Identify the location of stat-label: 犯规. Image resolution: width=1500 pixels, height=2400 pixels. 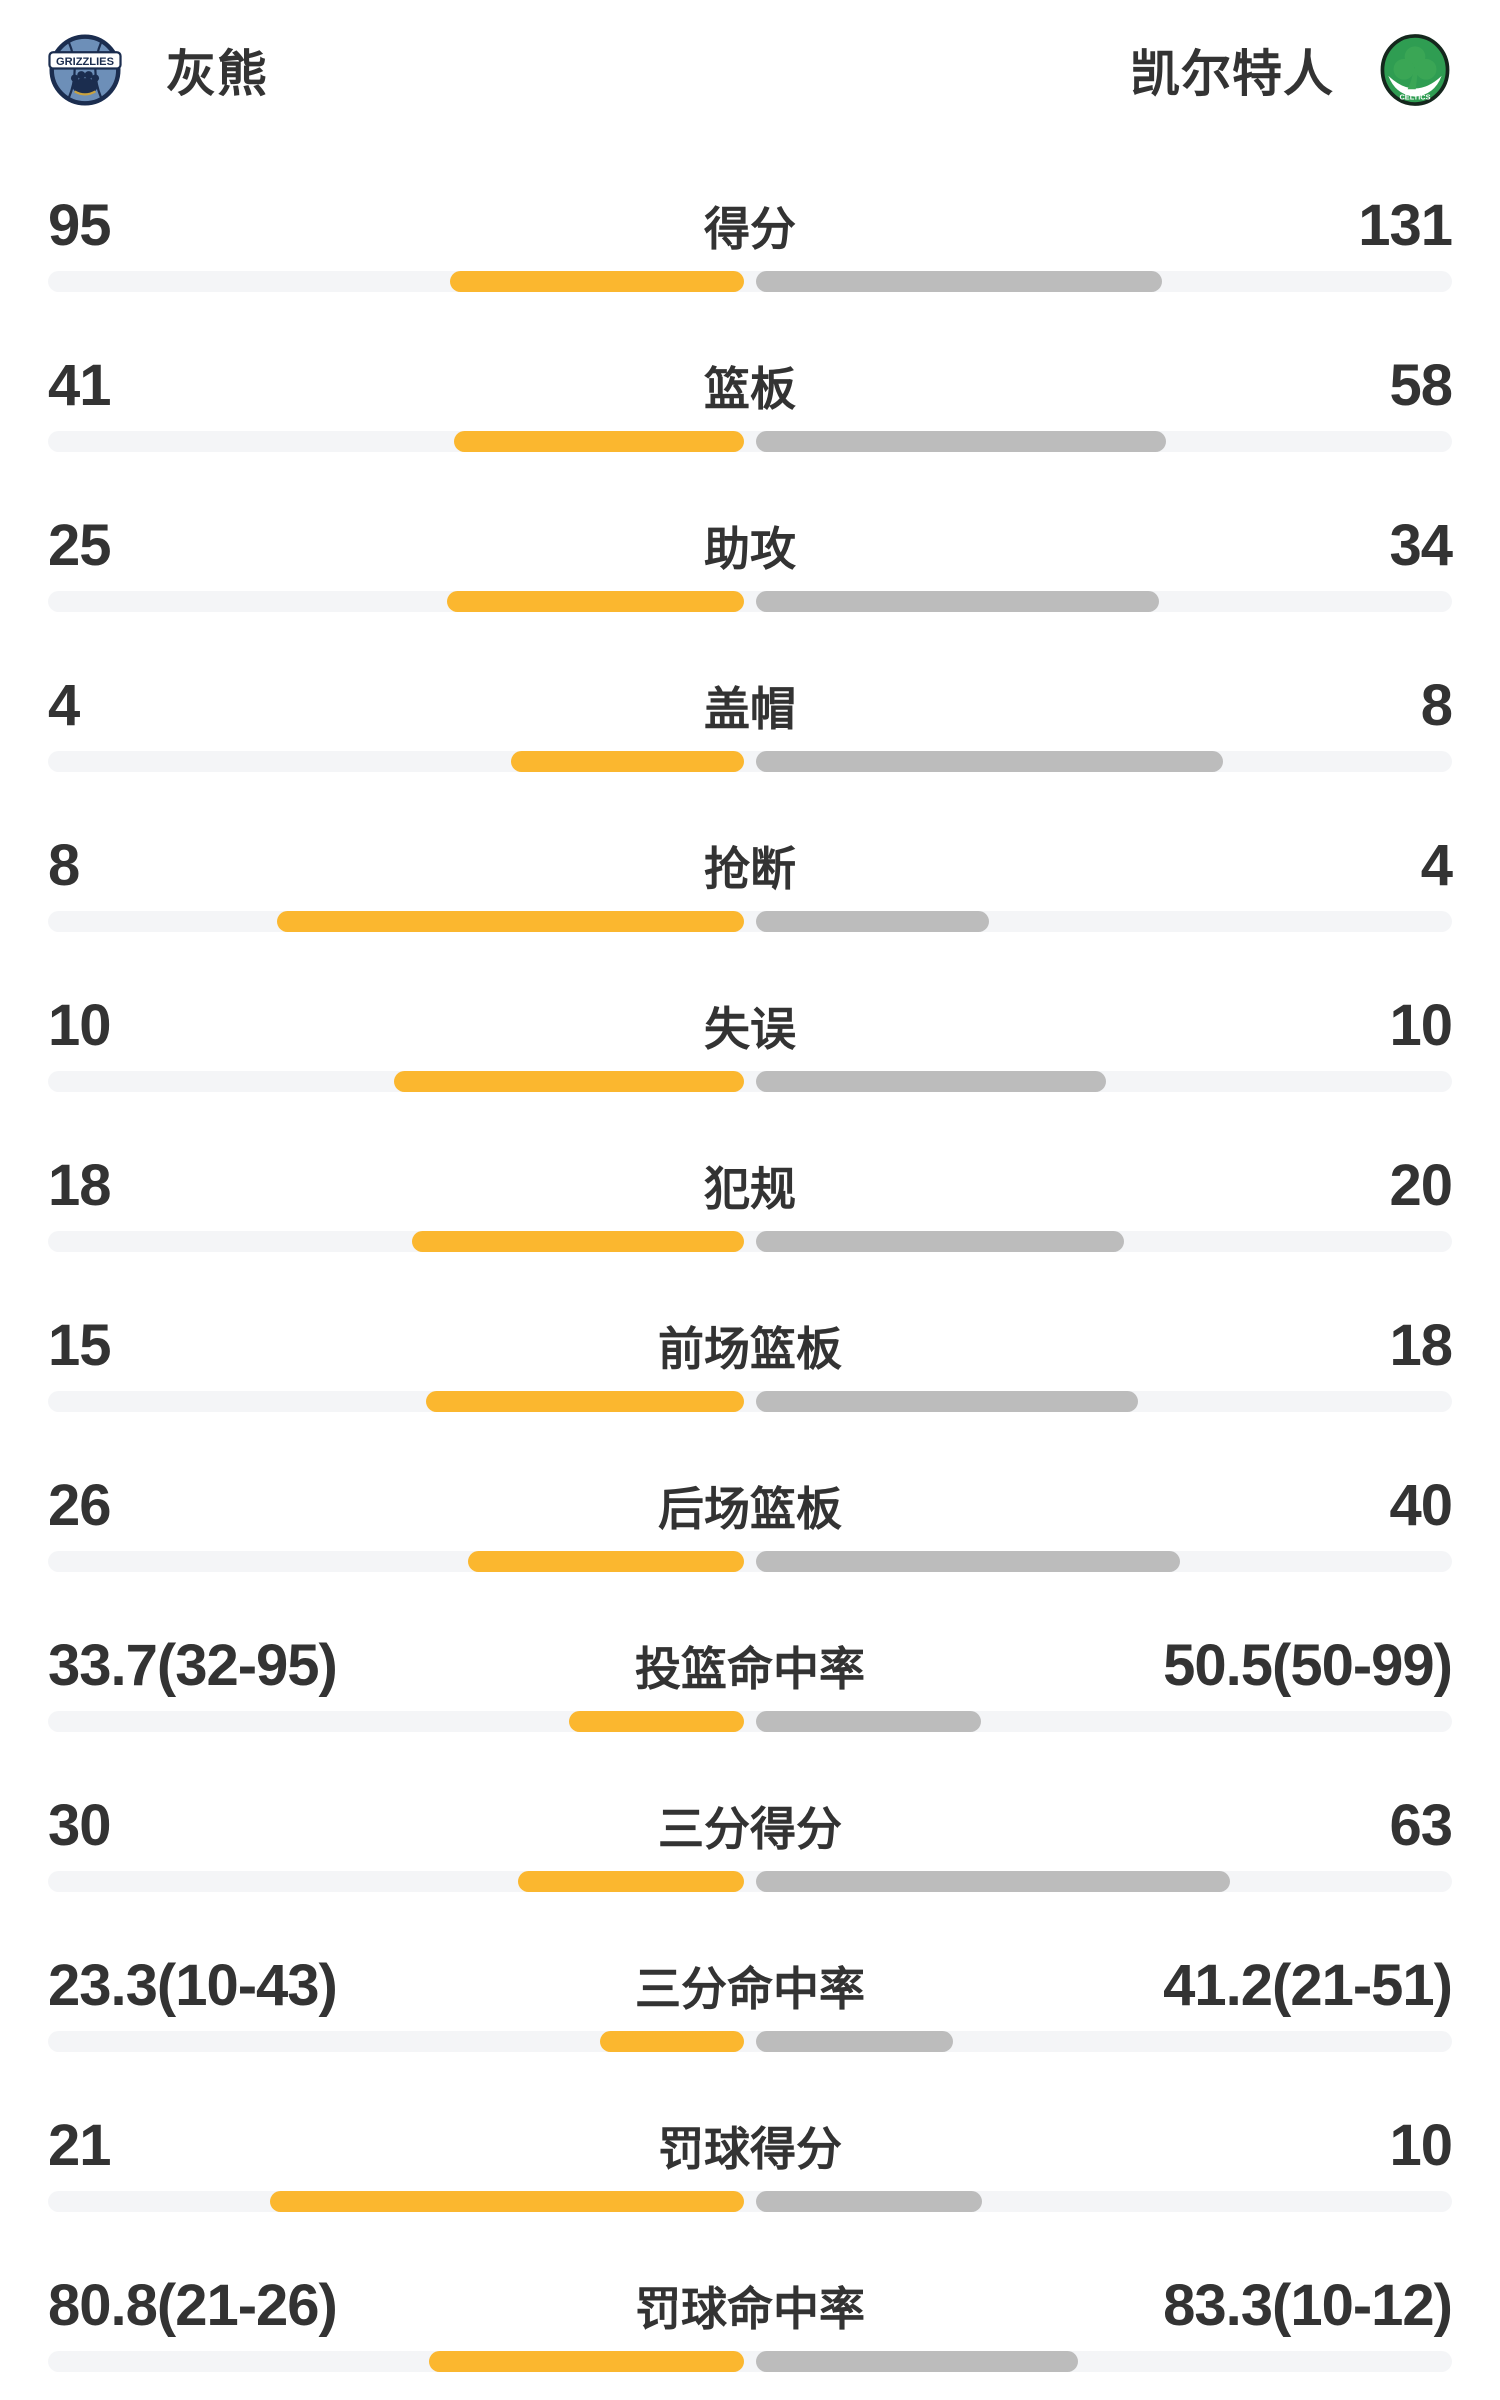
(750, 1189).